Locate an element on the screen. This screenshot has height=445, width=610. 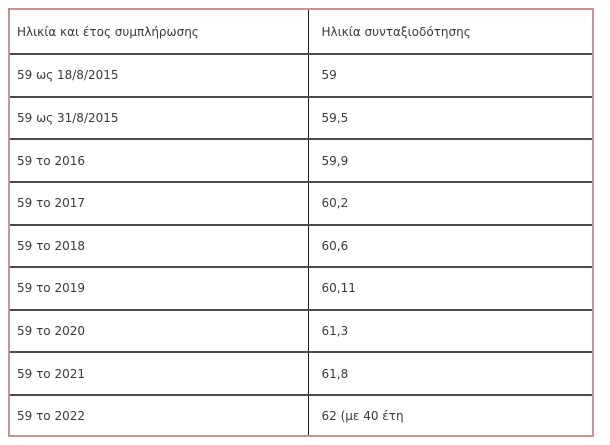
table-row: 59 το 2020 61,3 is located at coordinates (301, 330).